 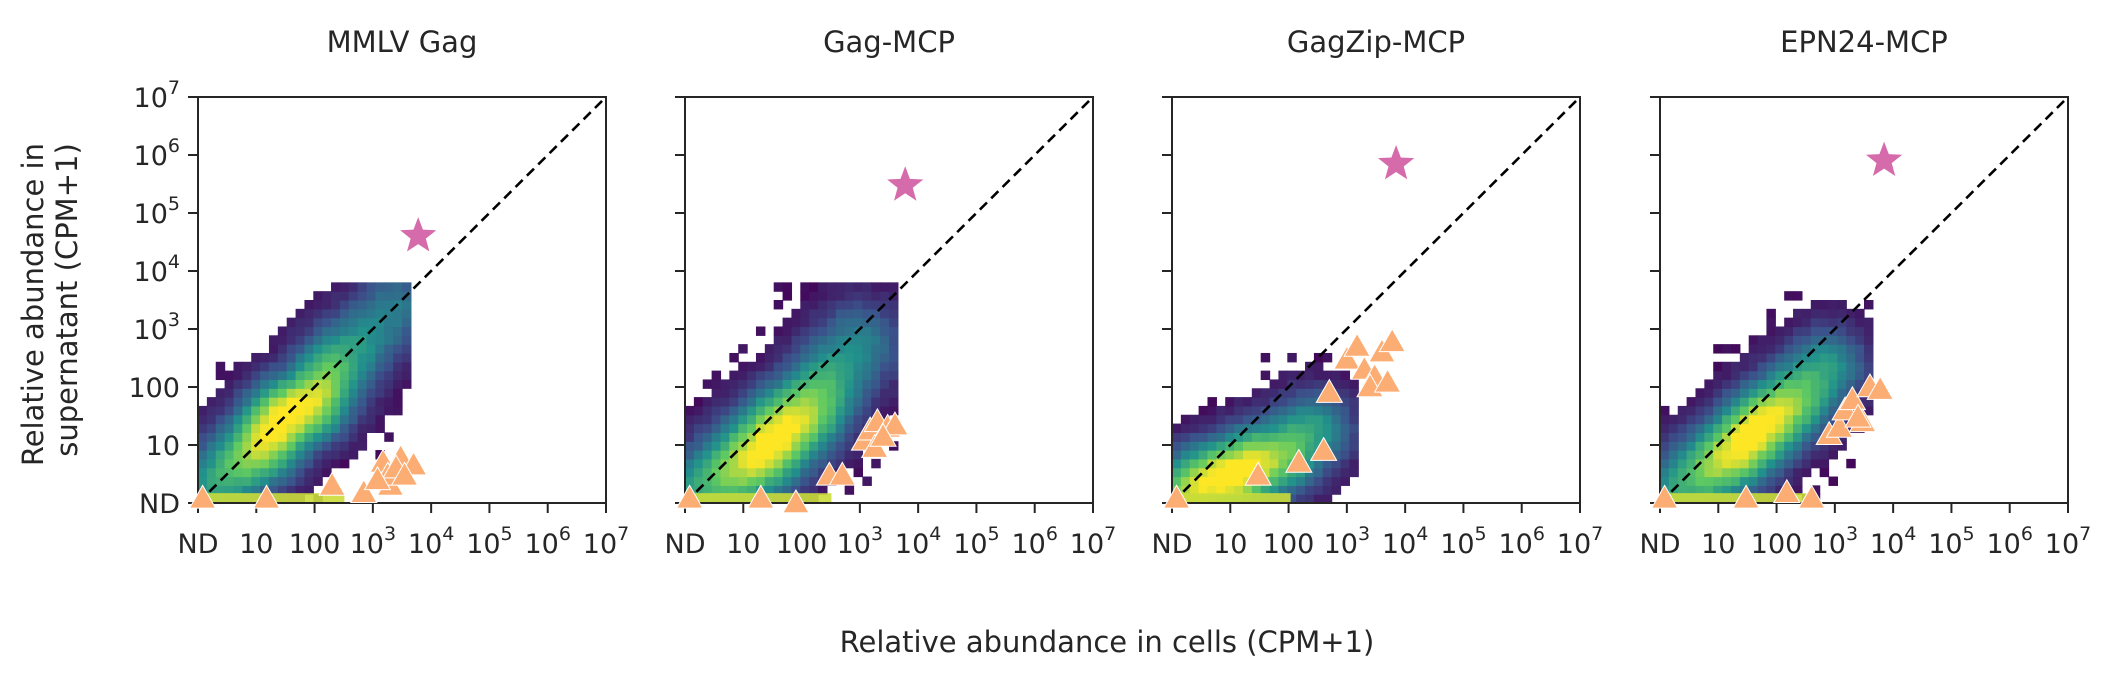 I want to click on x-tick-label: 100, so click(x=1777, y=544).